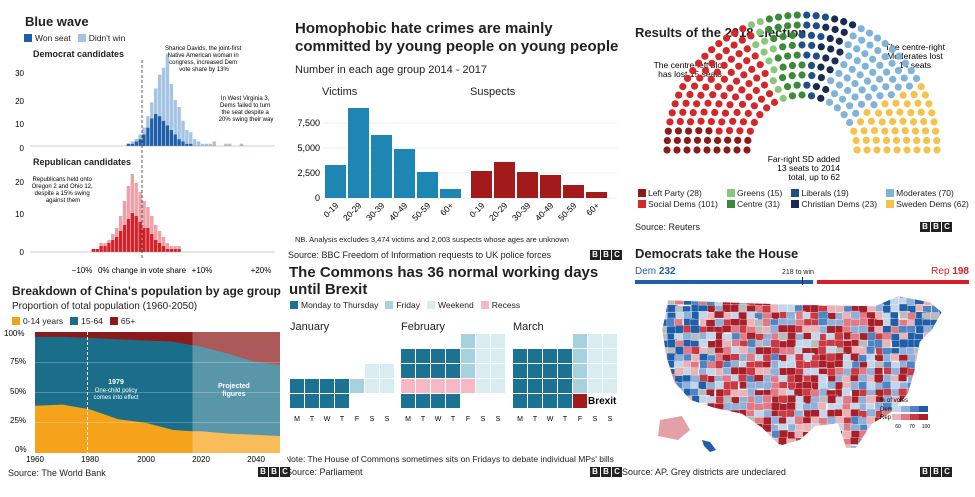 This screenshot has width=975, height=497. I want to click on election-source: Source: Reuters, so click(668, 227).